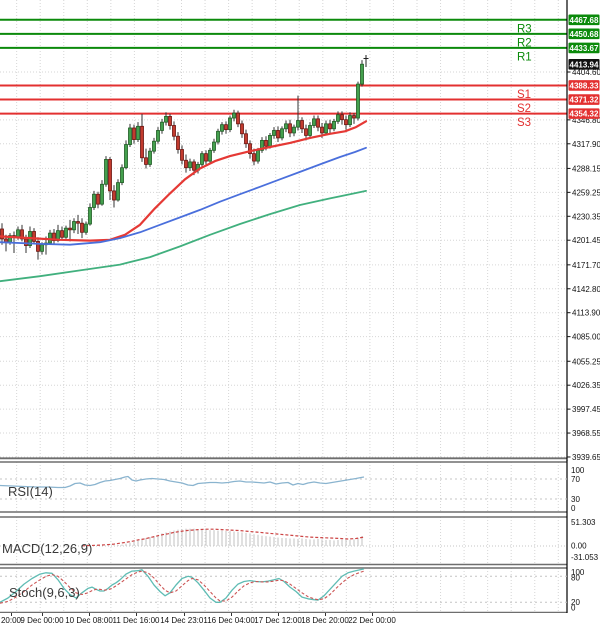 This screenshot has width=600, height=629. What do you see at coordinates (586, 168) in the screenshot?
I see `price-tick-label: 4288.15` at bounding box center [586, 168].